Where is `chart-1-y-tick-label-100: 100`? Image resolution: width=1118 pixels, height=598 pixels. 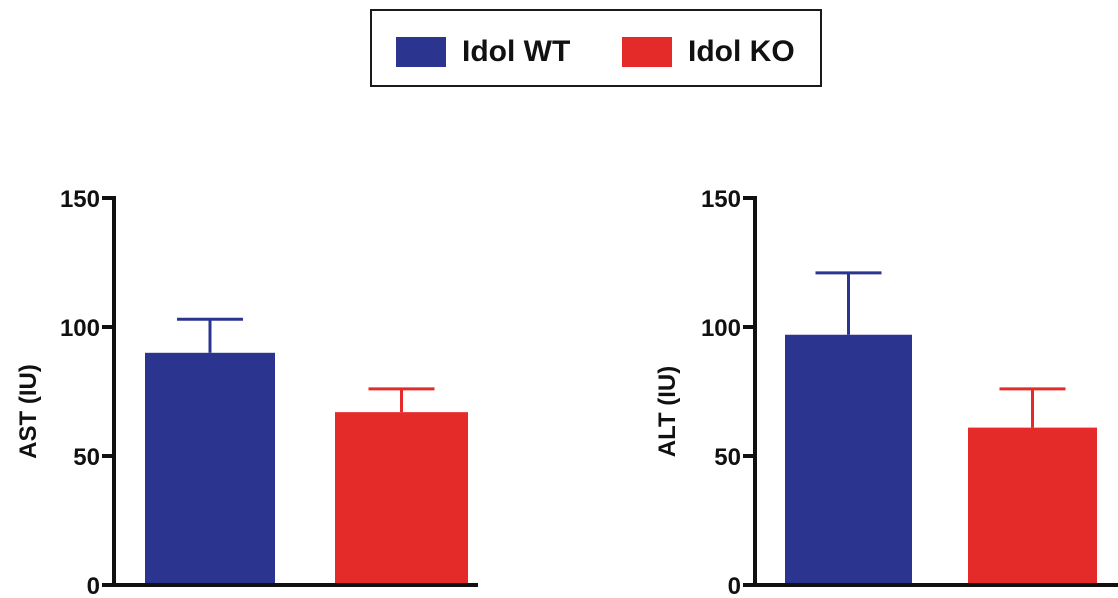
chart-1-y-tick-label-100: 100 is located at coordinates (80, 328).